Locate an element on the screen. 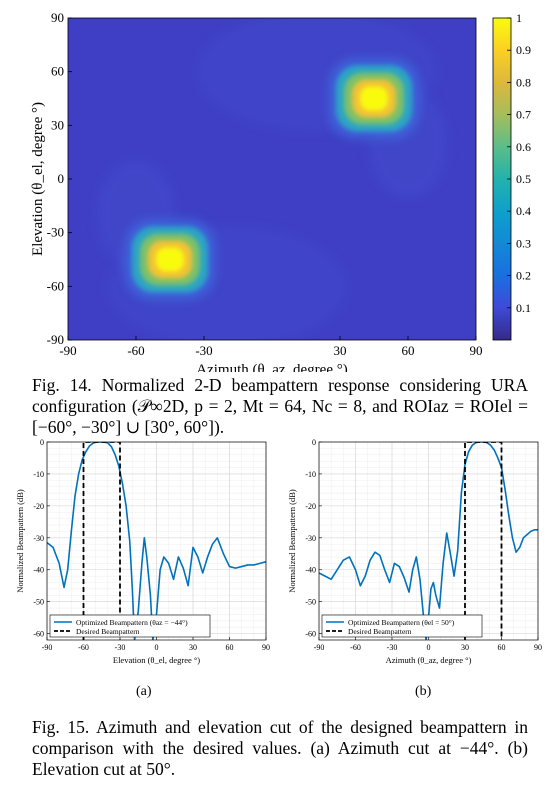 The height and width of the screenshot is (795, 560). fig15-caption-label: Fig. 15. is located at coordinates (61, 727).